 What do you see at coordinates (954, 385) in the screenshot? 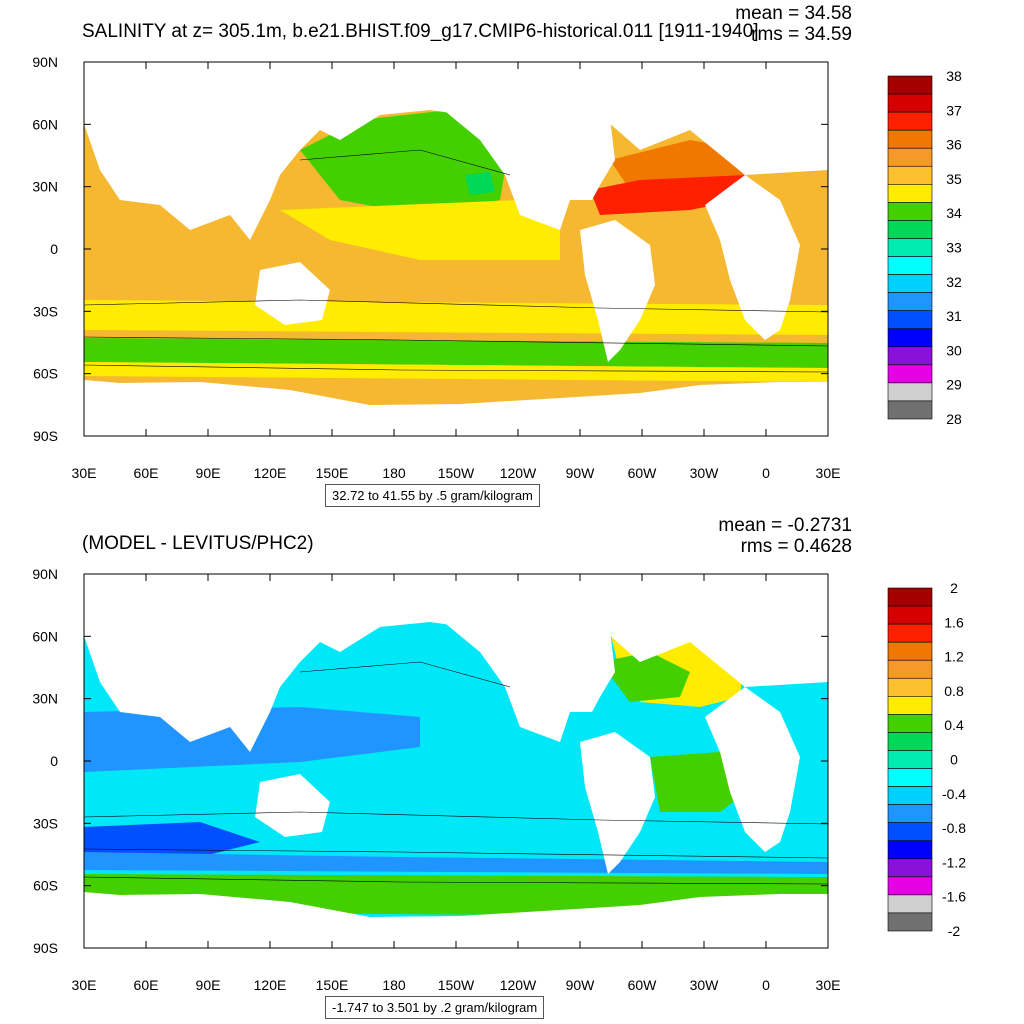
I see `colorbar-label: 29` at bounding box center [954, 385].